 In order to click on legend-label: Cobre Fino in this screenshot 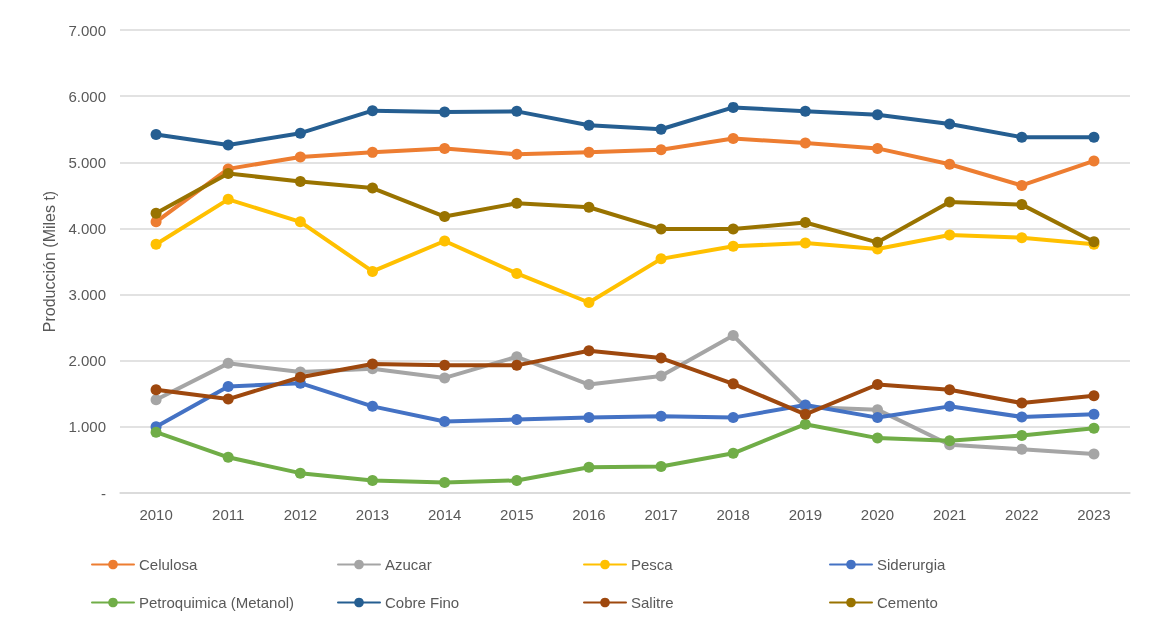, I will do `click(422, 602)`.